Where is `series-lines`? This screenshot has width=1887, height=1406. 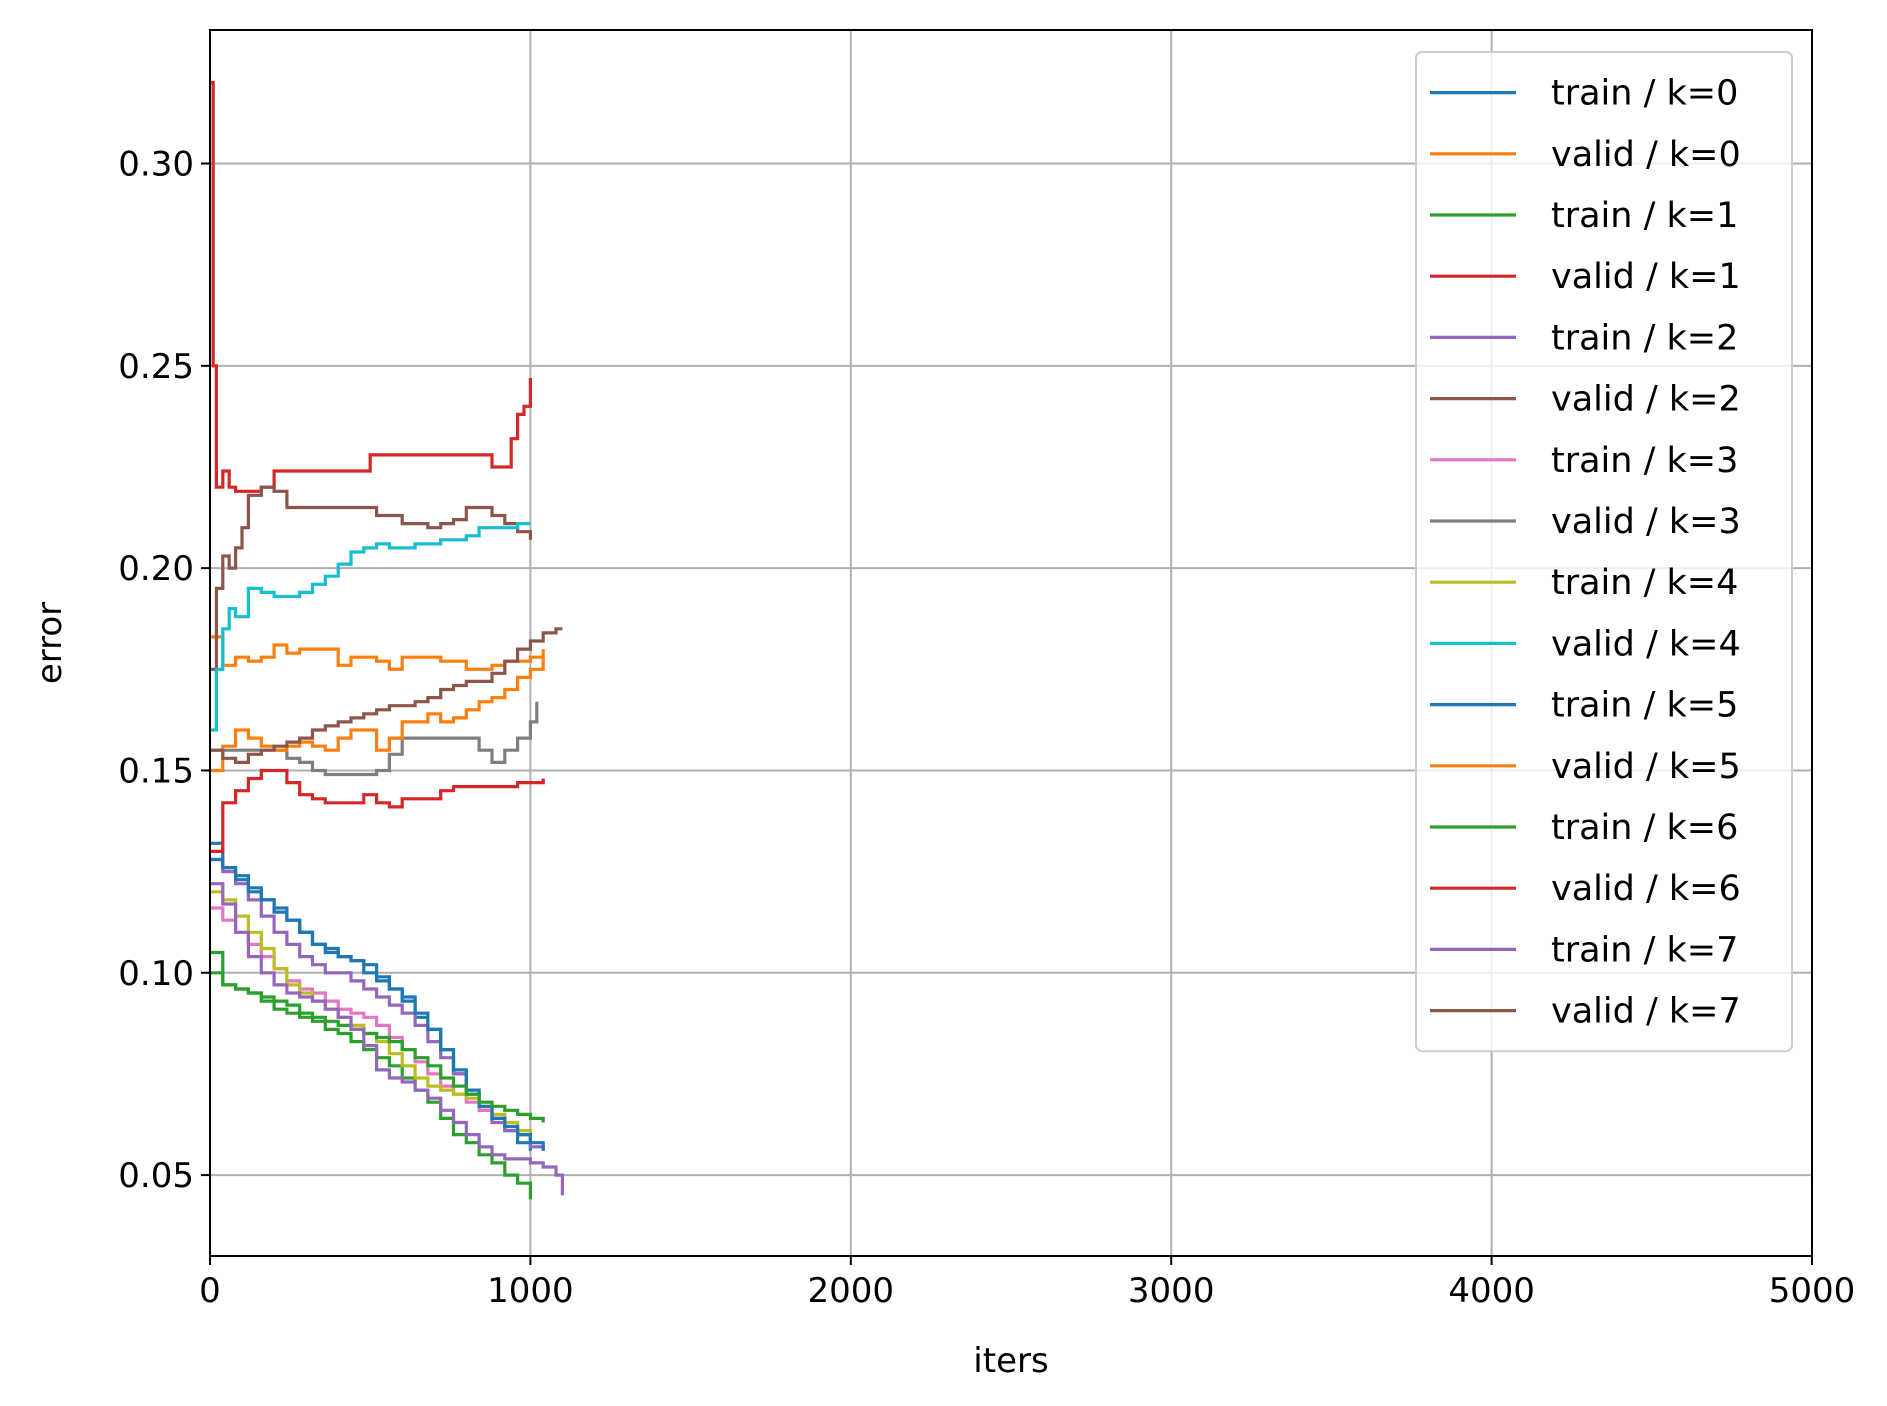
series-lines is located at coordinates (387, 640).